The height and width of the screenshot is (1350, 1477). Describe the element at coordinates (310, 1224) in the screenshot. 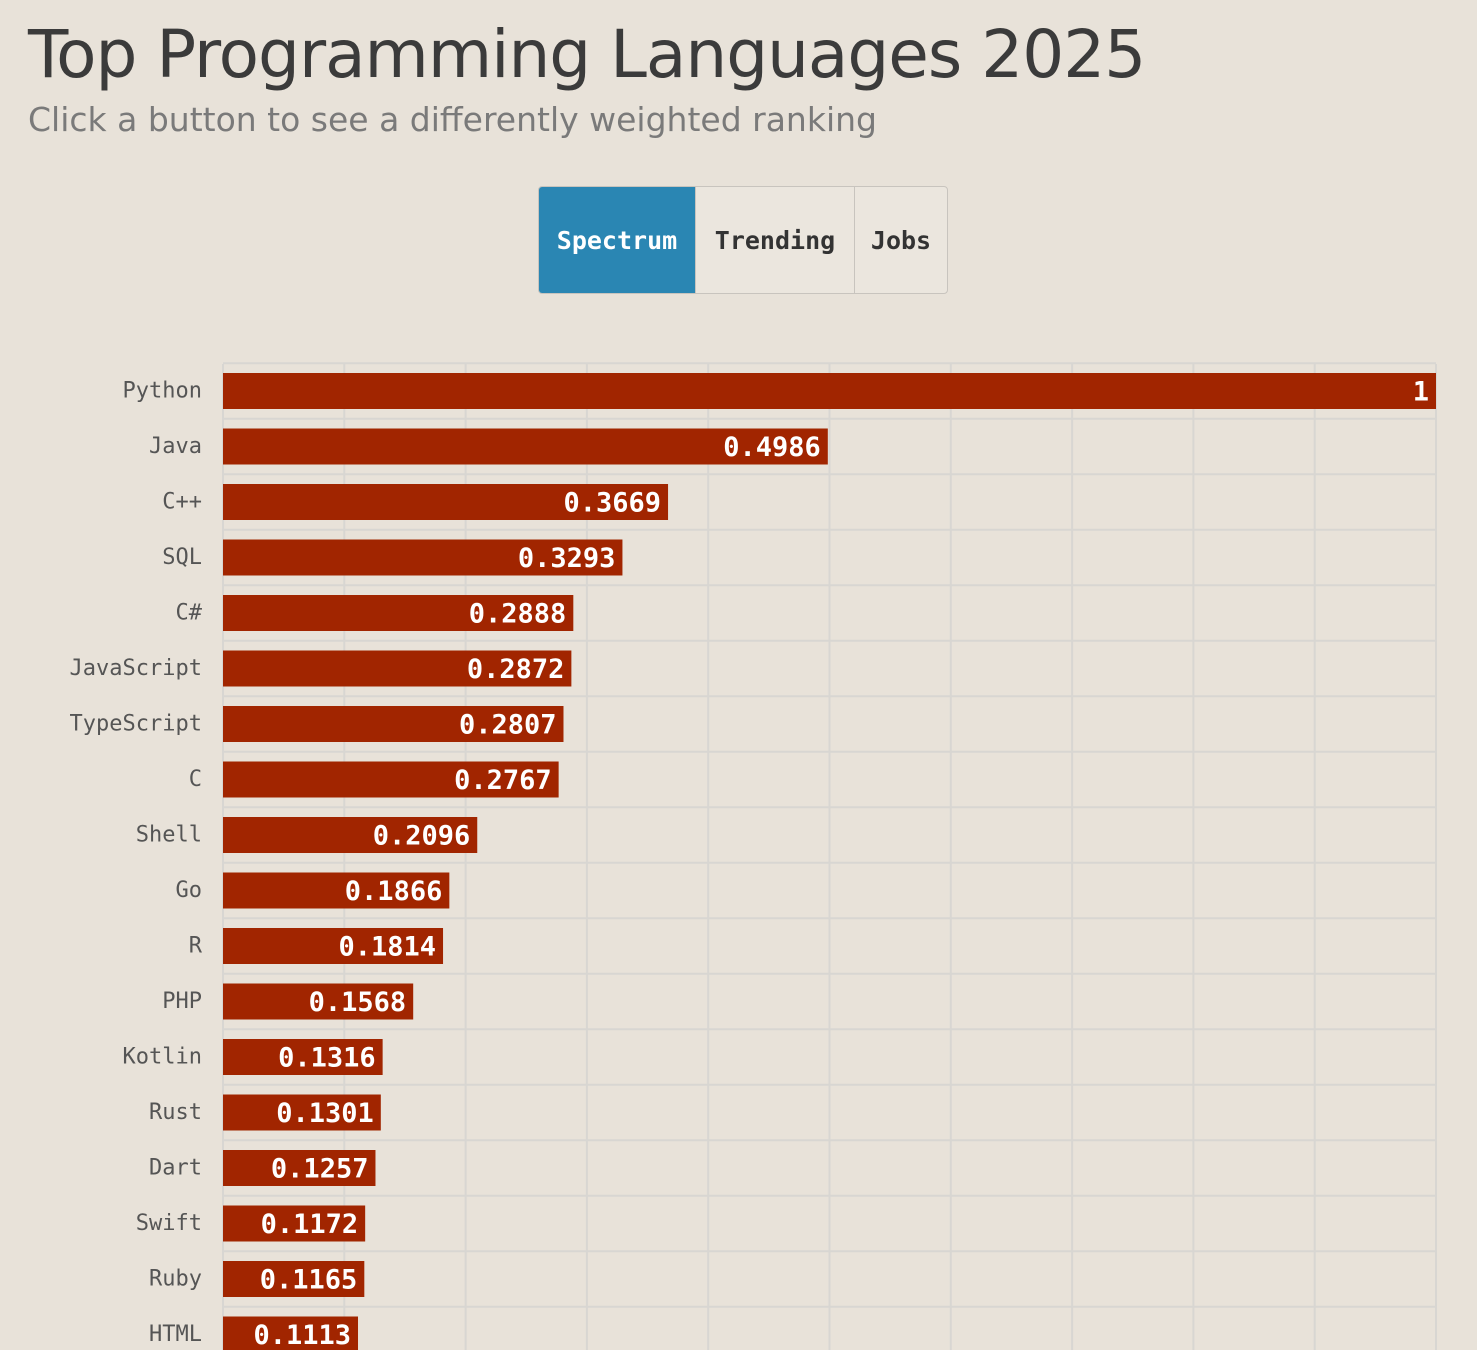

I see `value-label: 0.1172` at that location.